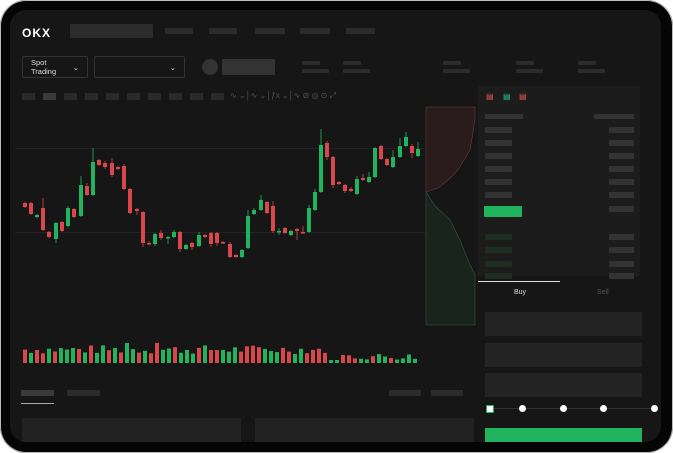 The height and width of the screenshot is (453, 673). I want to click on search-bar, so click(111, 31).